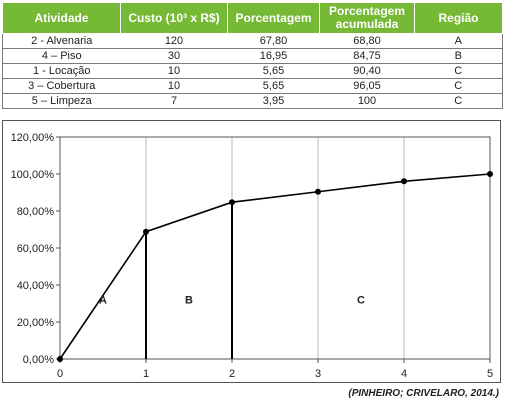 This screenshot has width=505, height=405. Describe the element at coordinates (60, 374) in the screenshot. I see `x-tick-label: 0` at that location.